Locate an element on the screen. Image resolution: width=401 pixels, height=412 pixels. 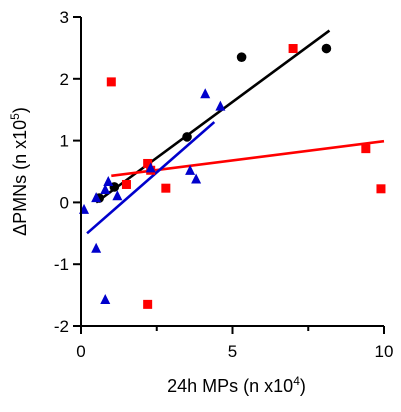
y-axis-title-prefix: ΔPMNs (n x10 is located at coordinates (20, 178).